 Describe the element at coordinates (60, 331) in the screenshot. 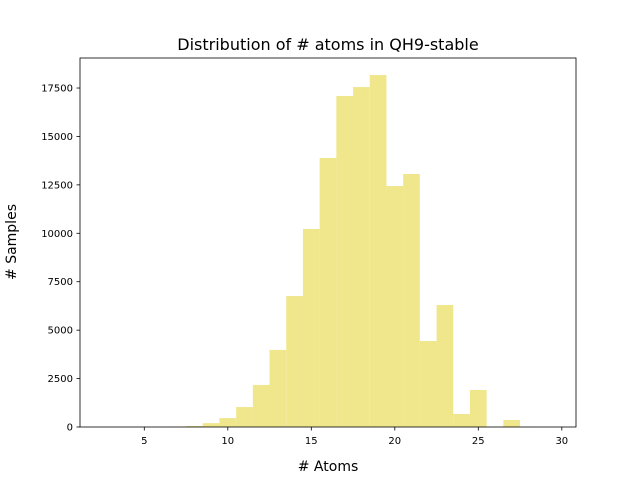

I see `y-tick-label: 5000` at that location.